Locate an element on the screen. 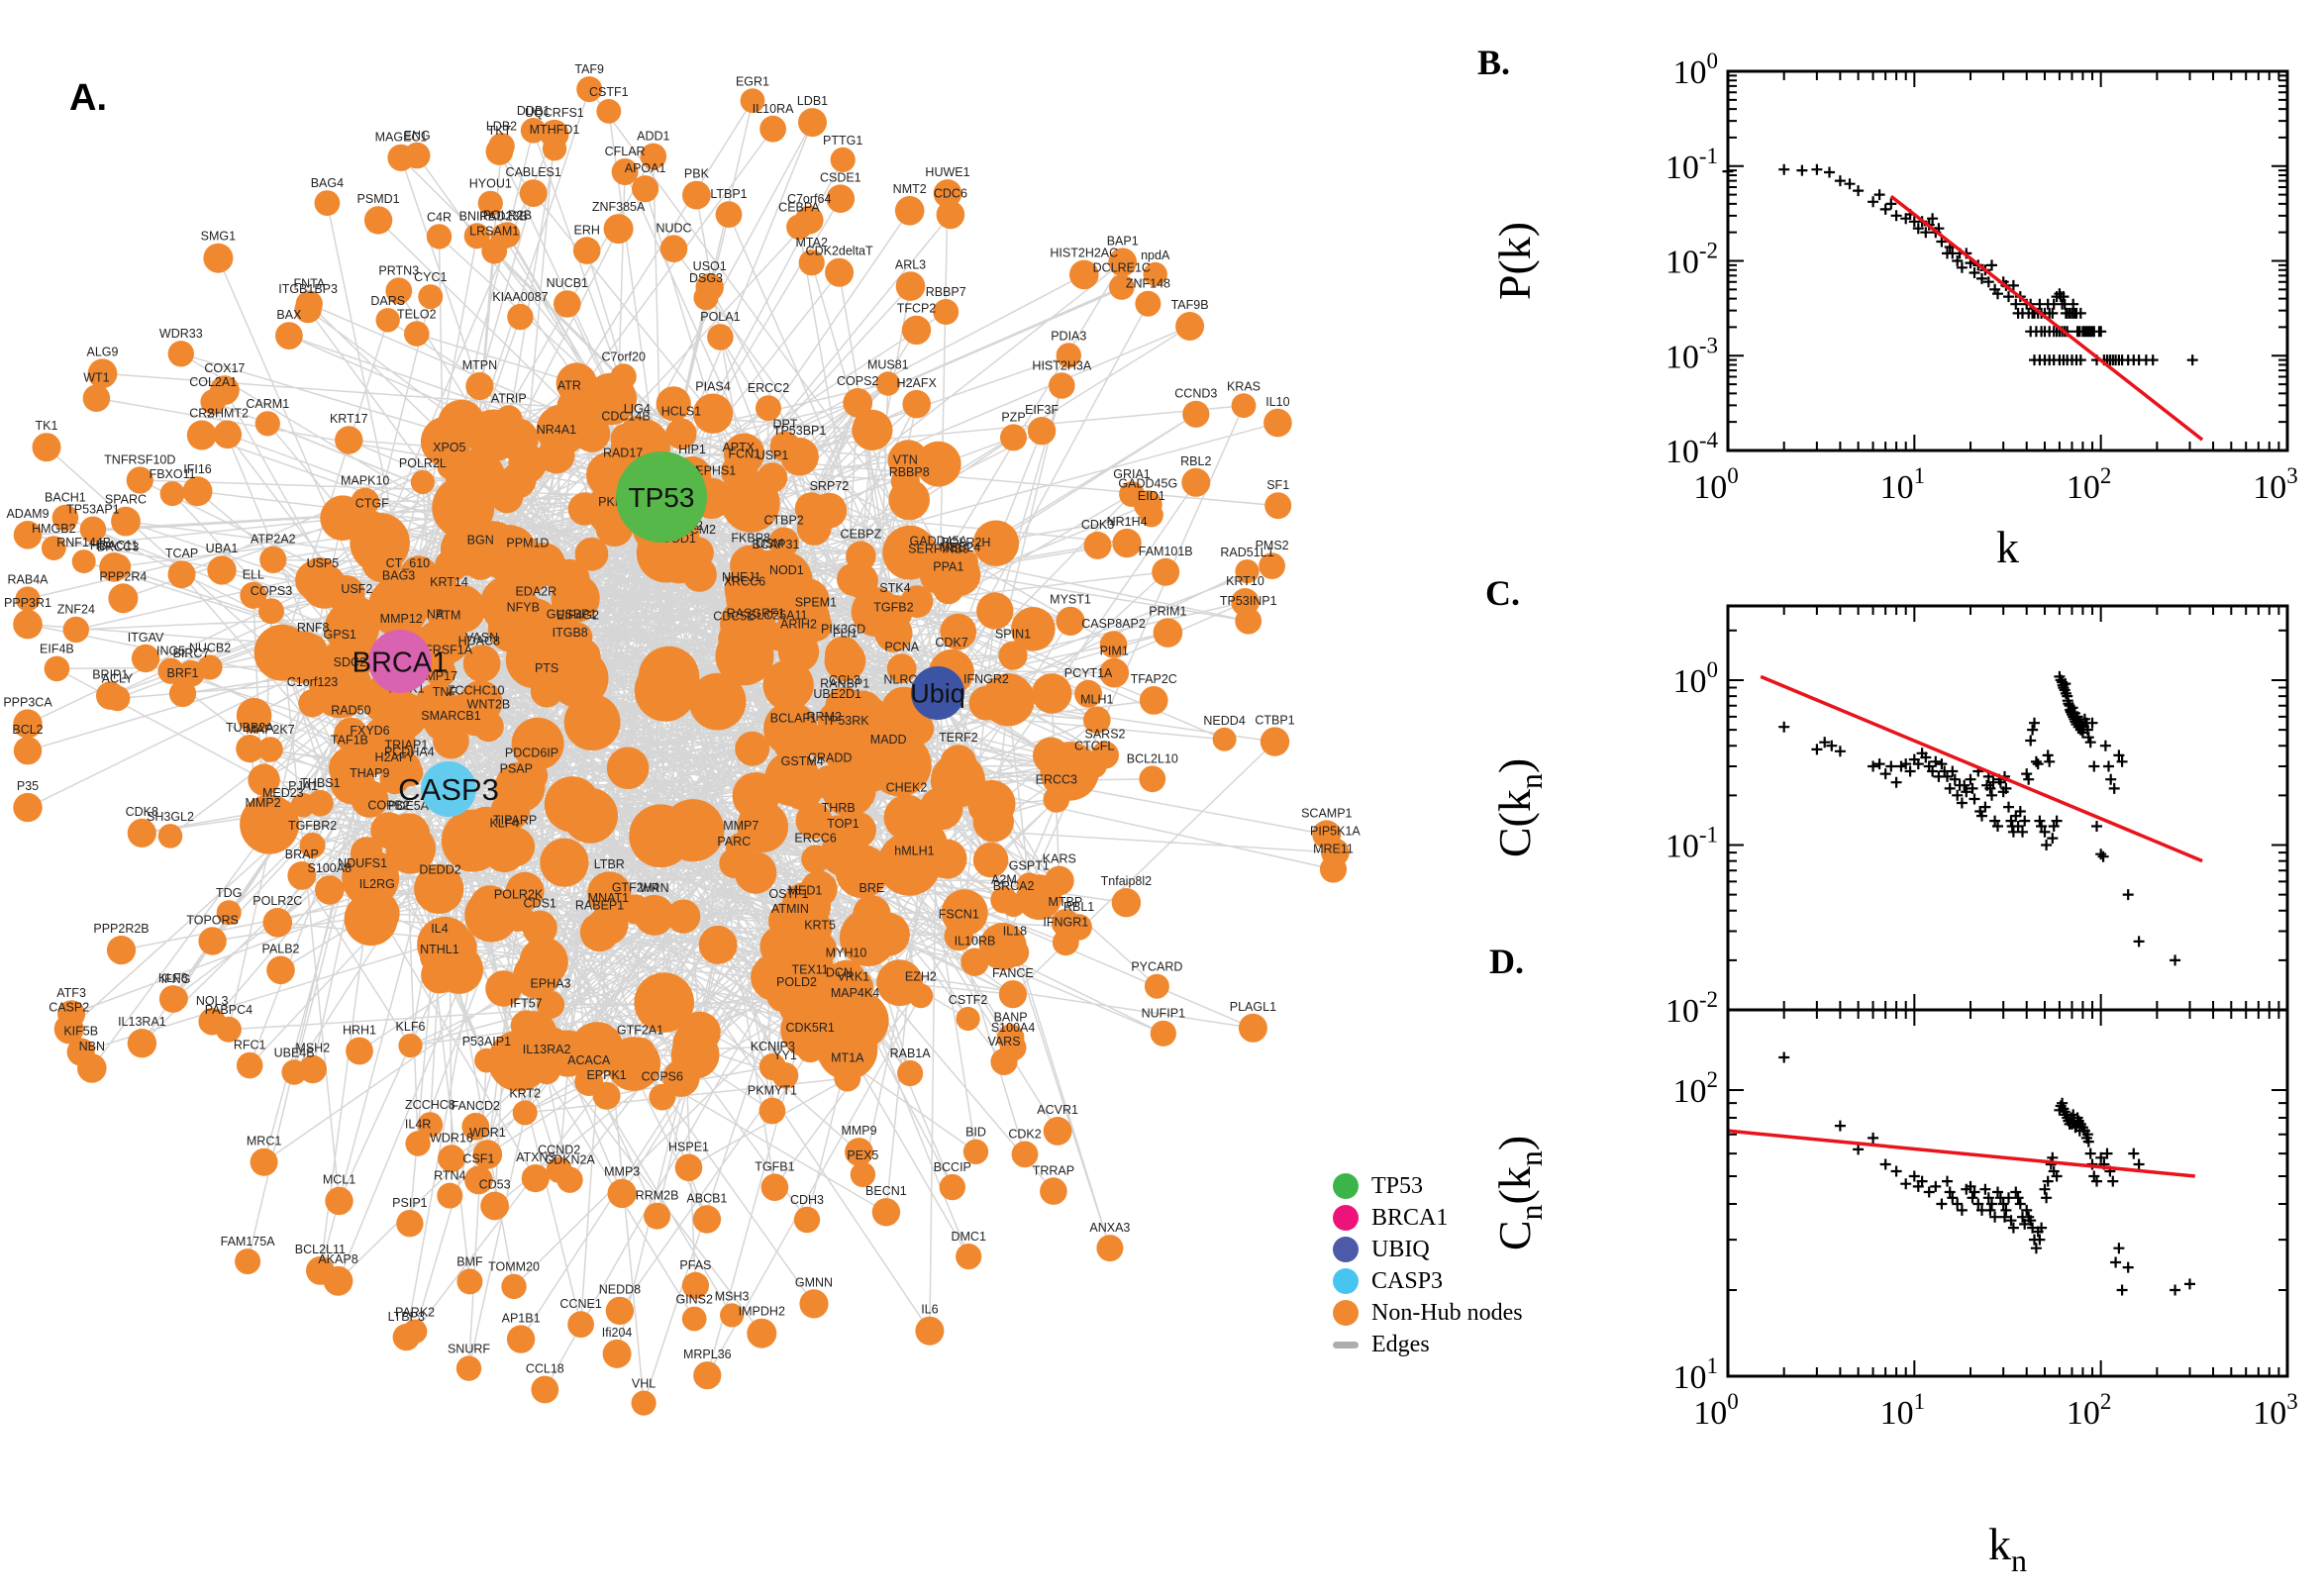 Image resolution: width=2323 pixels, height=1596 pixels. gene-label: IFT57 is located at coordinates (526, 1003).